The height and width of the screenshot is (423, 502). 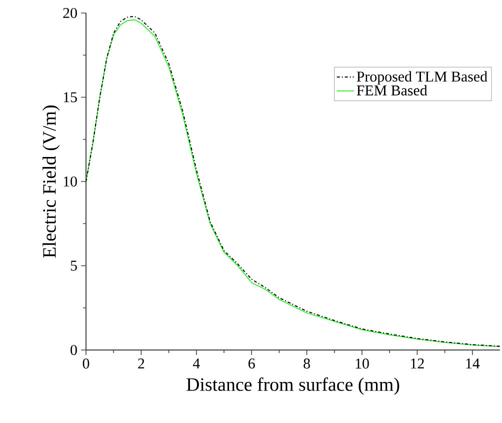 I want to click on x-tick-label: 8, so click(x=307, y=363).